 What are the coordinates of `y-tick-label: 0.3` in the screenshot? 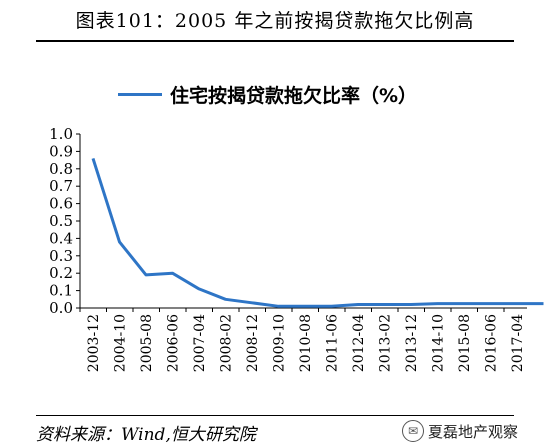 It's located at (61, 256).